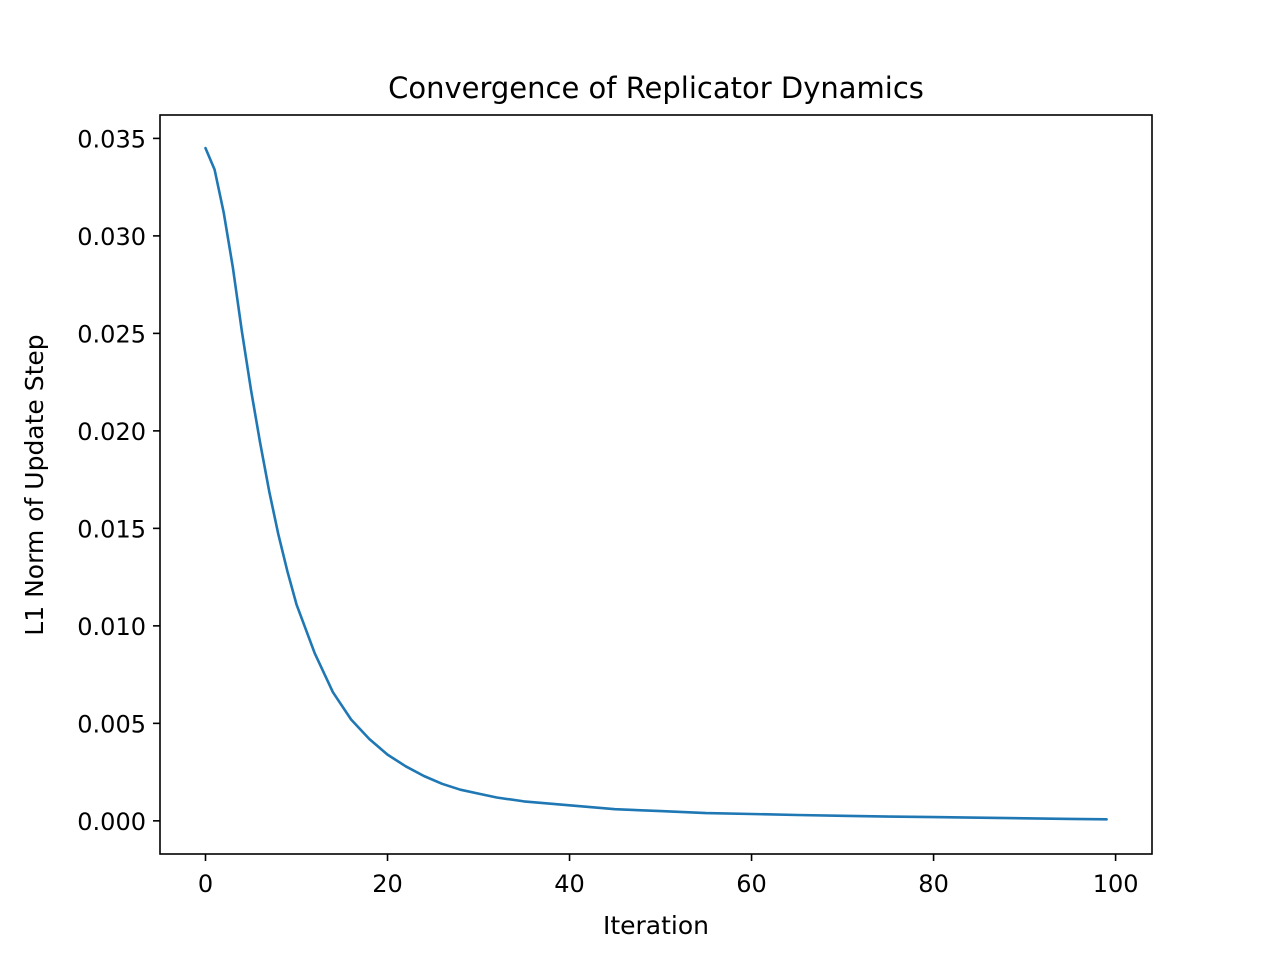 Image resolution: width=1280 pixels, height=960 pixels. Describe the element at coordinates (111, 139) in the screenshot. I see `y-tick-label: 0.035` at that location.